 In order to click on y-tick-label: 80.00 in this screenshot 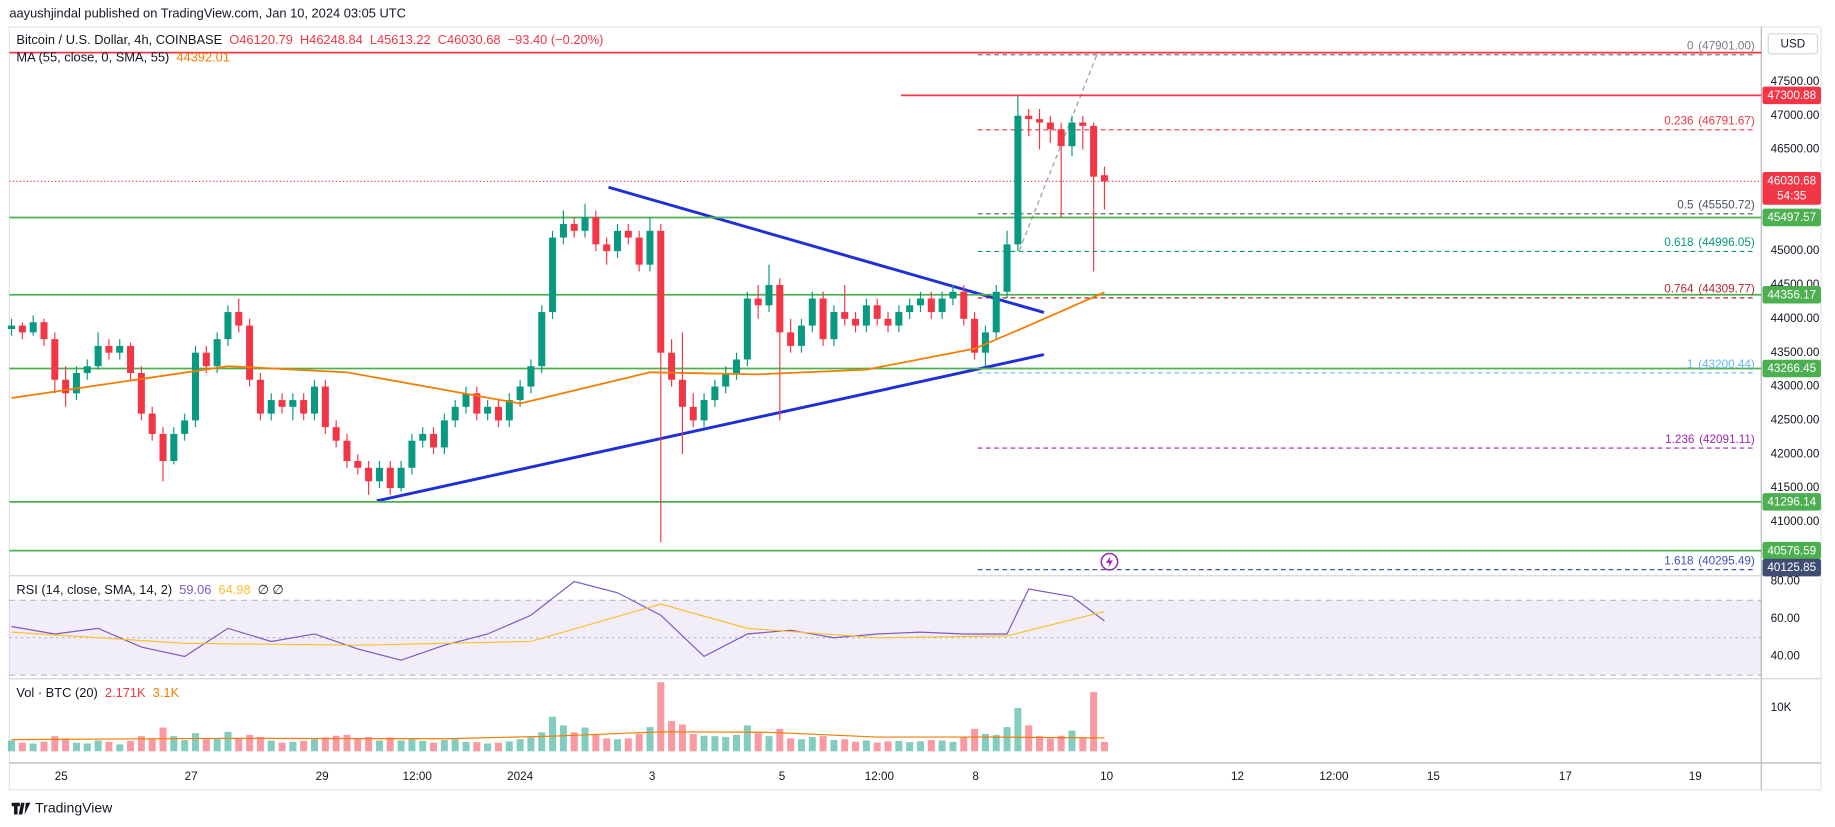, I will do `click(1786, 581)`.